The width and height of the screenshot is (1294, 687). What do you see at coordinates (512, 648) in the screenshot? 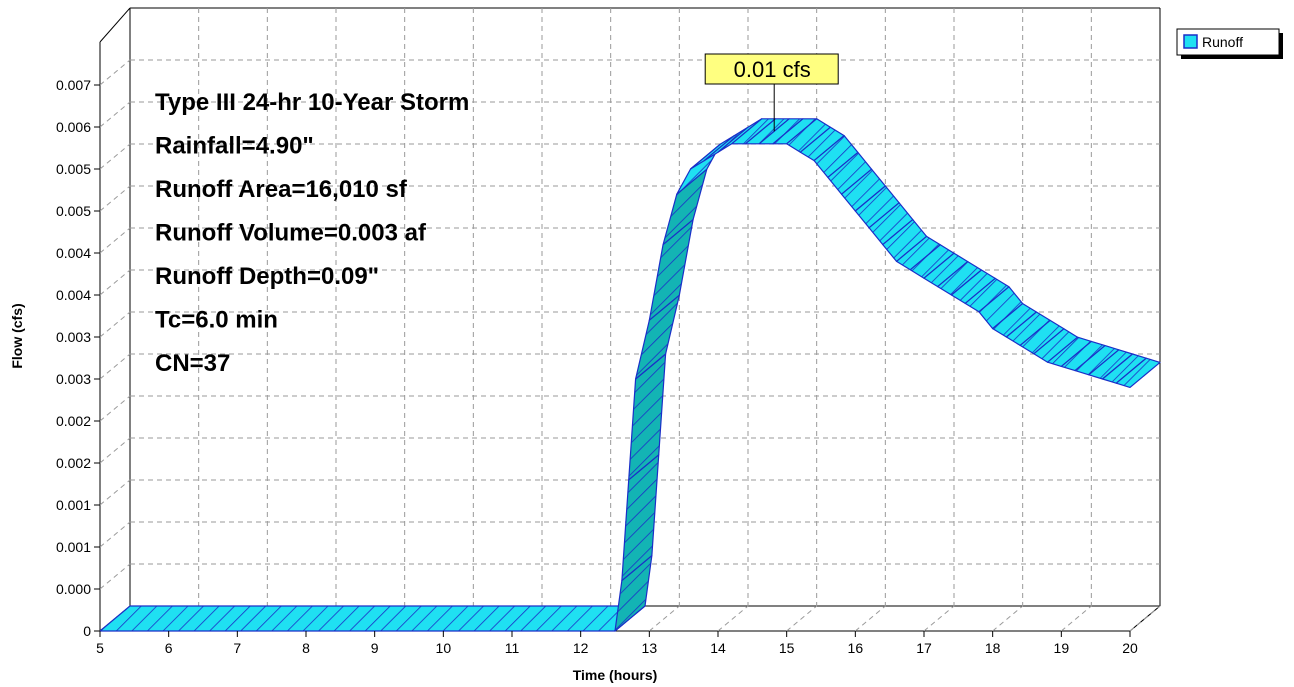
I see `x-tick-label: 11` at bounding box center [512, 648].